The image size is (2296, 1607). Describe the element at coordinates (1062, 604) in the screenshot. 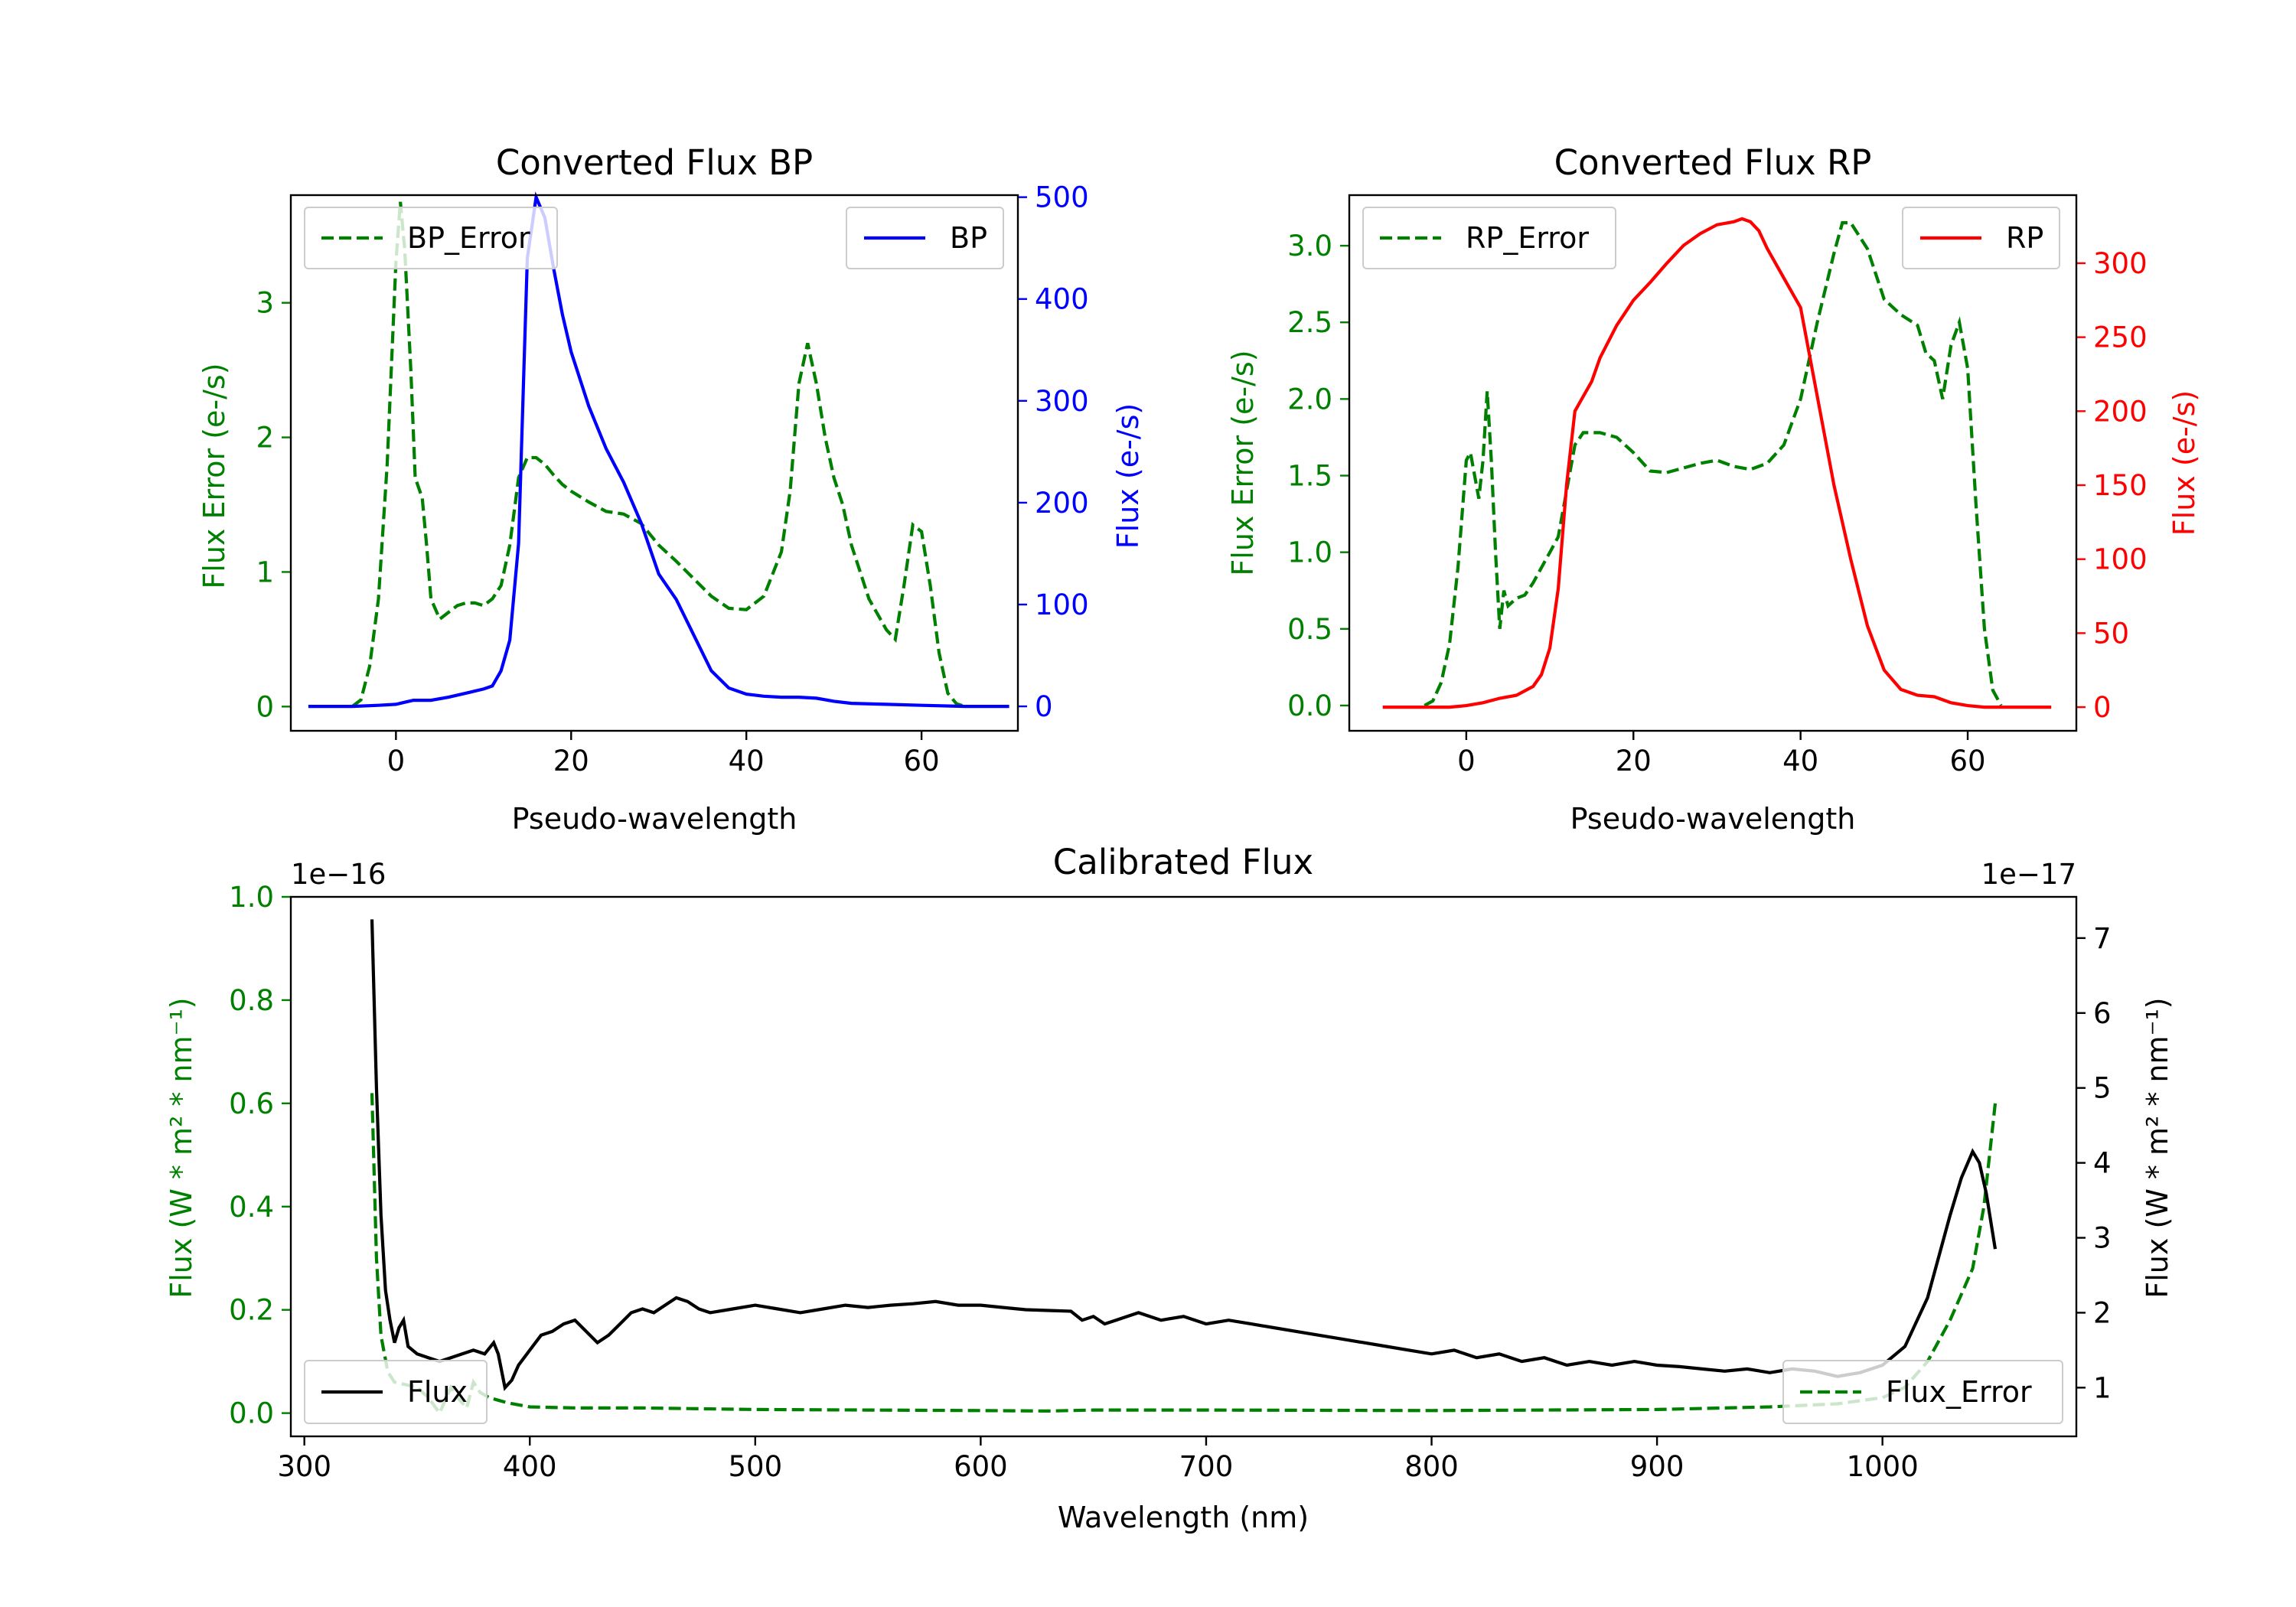

I see `bp-ytick-right-label-1: 100` at that location.